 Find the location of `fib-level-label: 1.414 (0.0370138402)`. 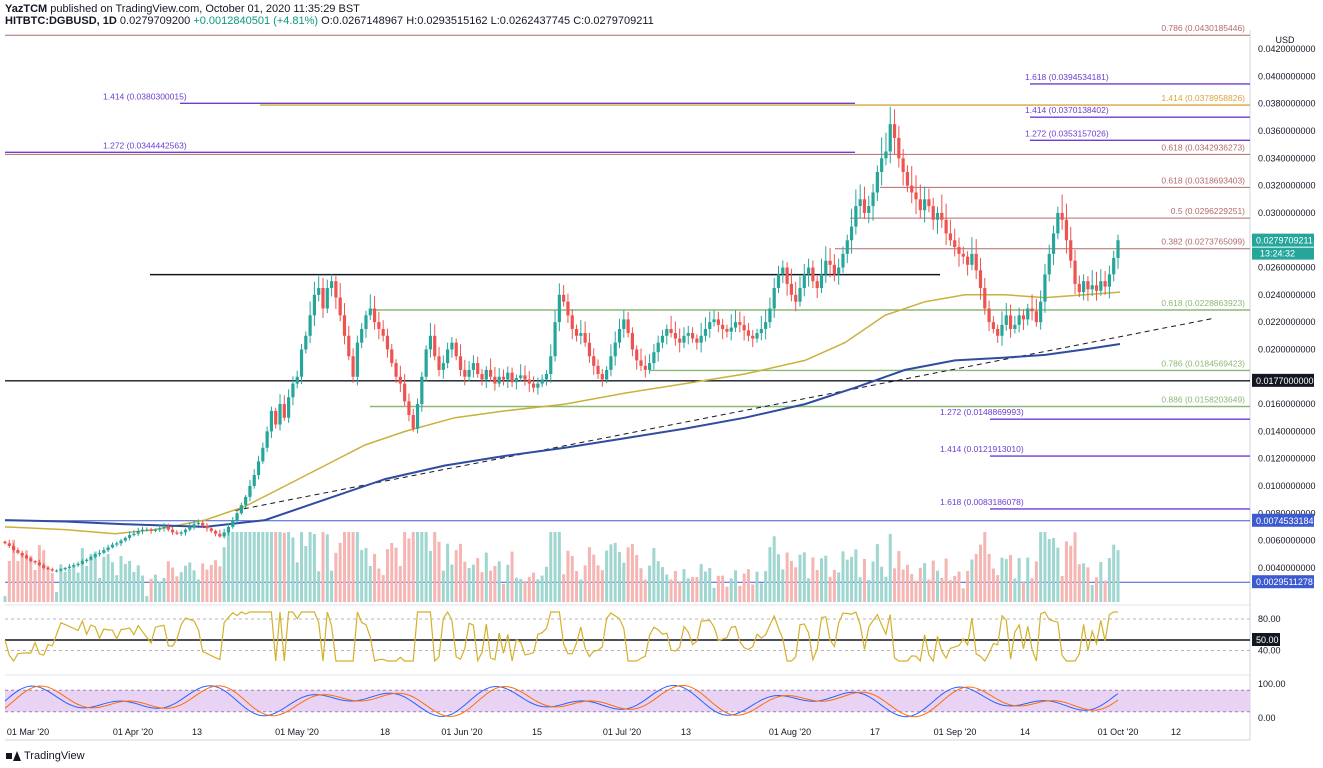

fib-level-label: 1.414 (0.0370138402) is located at coordinates (1067, 110).